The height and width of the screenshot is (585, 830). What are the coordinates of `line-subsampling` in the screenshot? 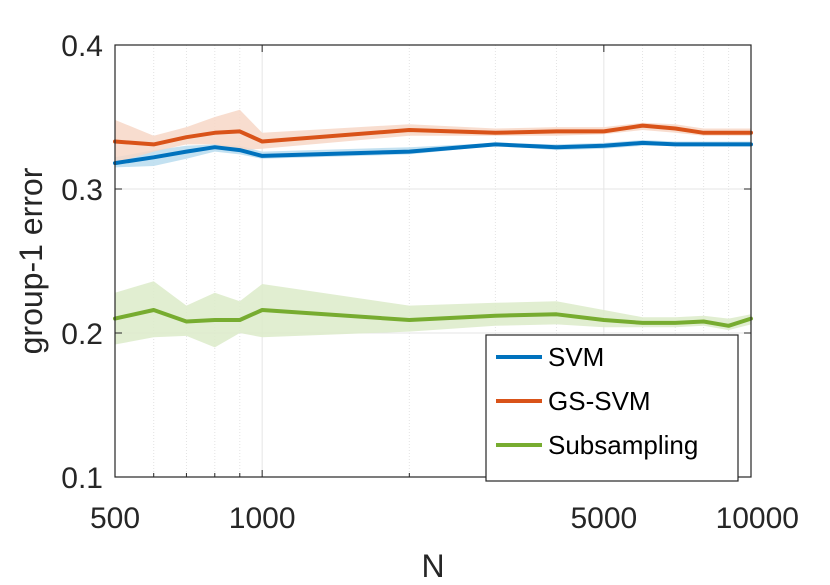 It's located at (433, 318).